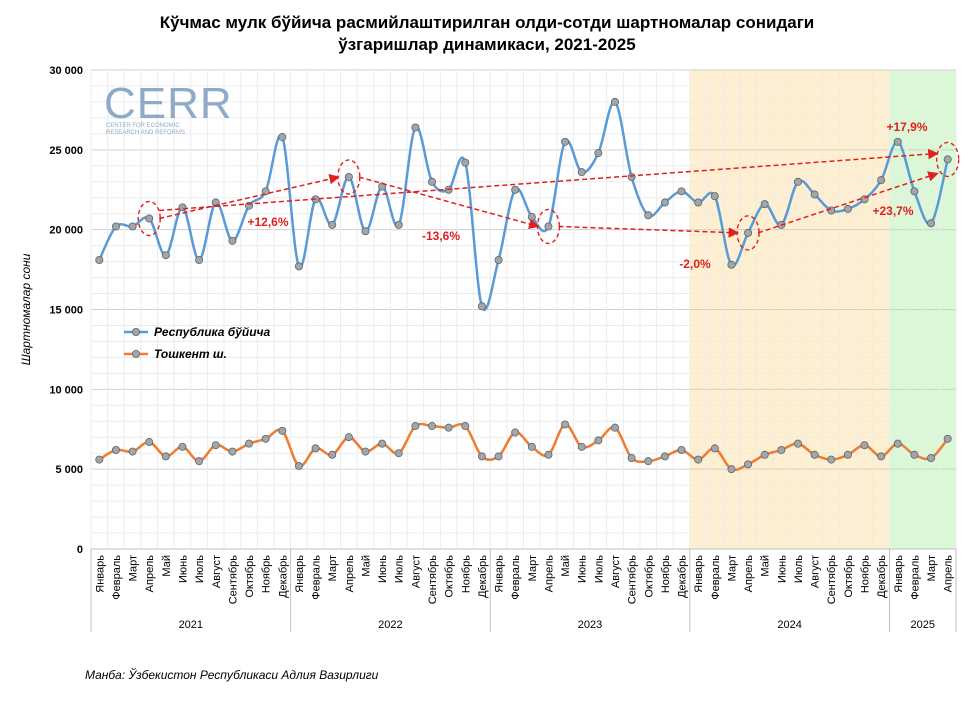 The width and height of the screenshot is (974, 707). I want to click on year-label: 2023, so click(590, 625).